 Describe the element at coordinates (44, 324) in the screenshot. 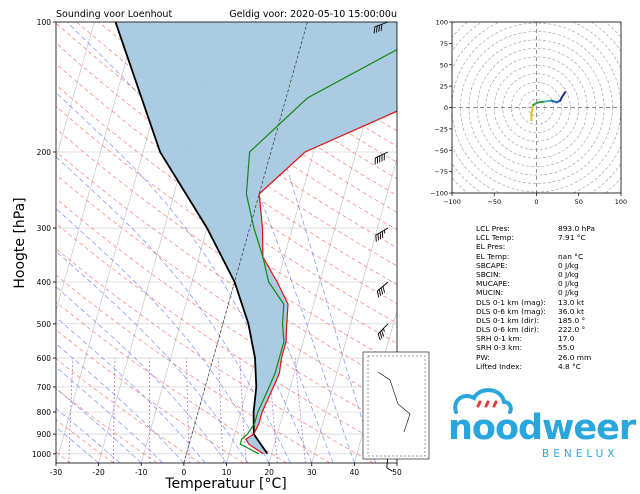

I see `y-tick-label: 500` at that location.